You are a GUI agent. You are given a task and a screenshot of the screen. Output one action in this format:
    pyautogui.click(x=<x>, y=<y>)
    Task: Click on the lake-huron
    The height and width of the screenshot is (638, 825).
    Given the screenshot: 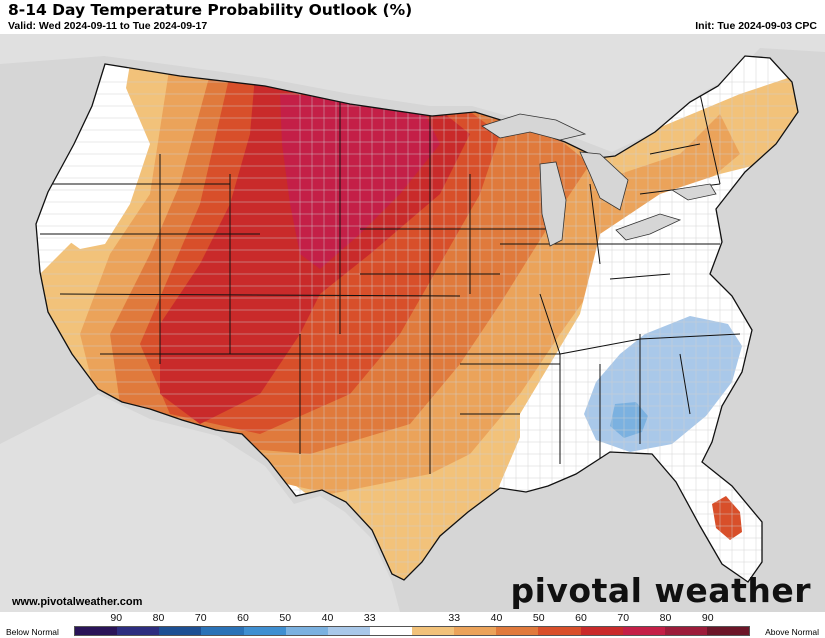 What is the action you would take?
    pyautogui.click(x=604, y=181)
    